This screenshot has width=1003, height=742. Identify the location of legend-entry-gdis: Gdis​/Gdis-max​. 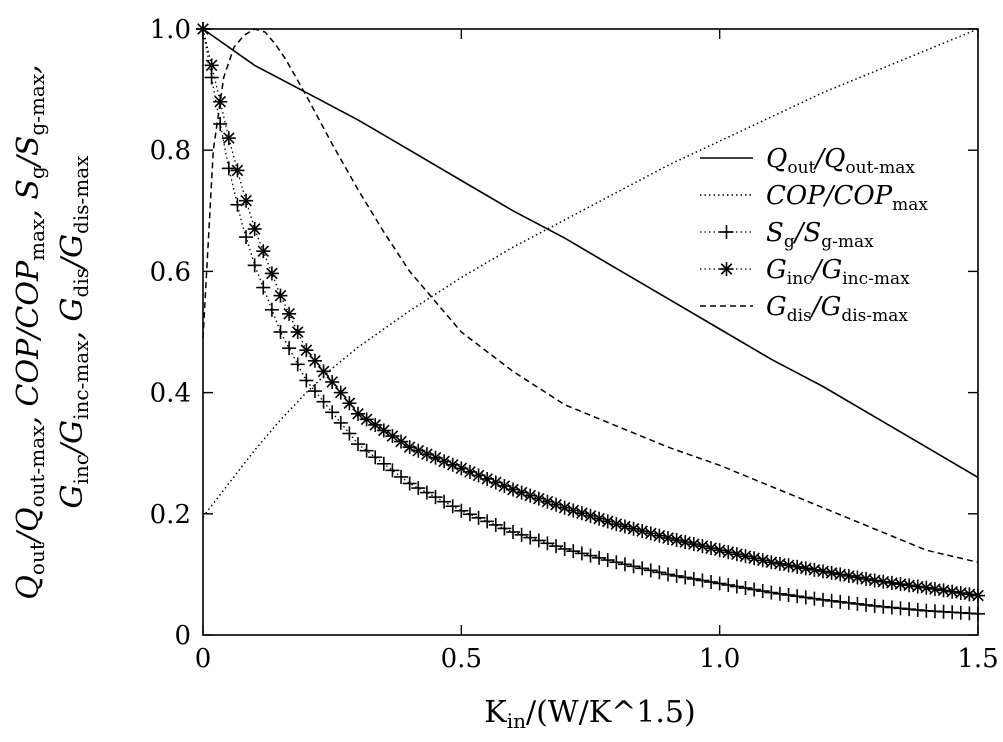
(804, 309).